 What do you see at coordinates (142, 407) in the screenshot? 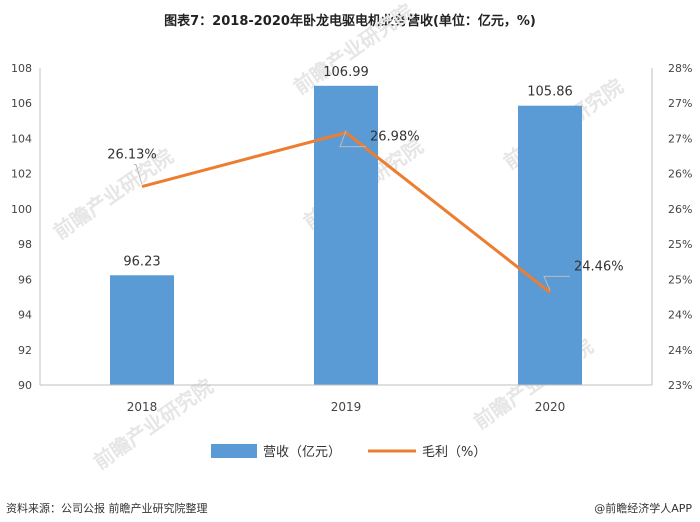
I see `x-tick-label: 2018` at bounding box center [142, 407].